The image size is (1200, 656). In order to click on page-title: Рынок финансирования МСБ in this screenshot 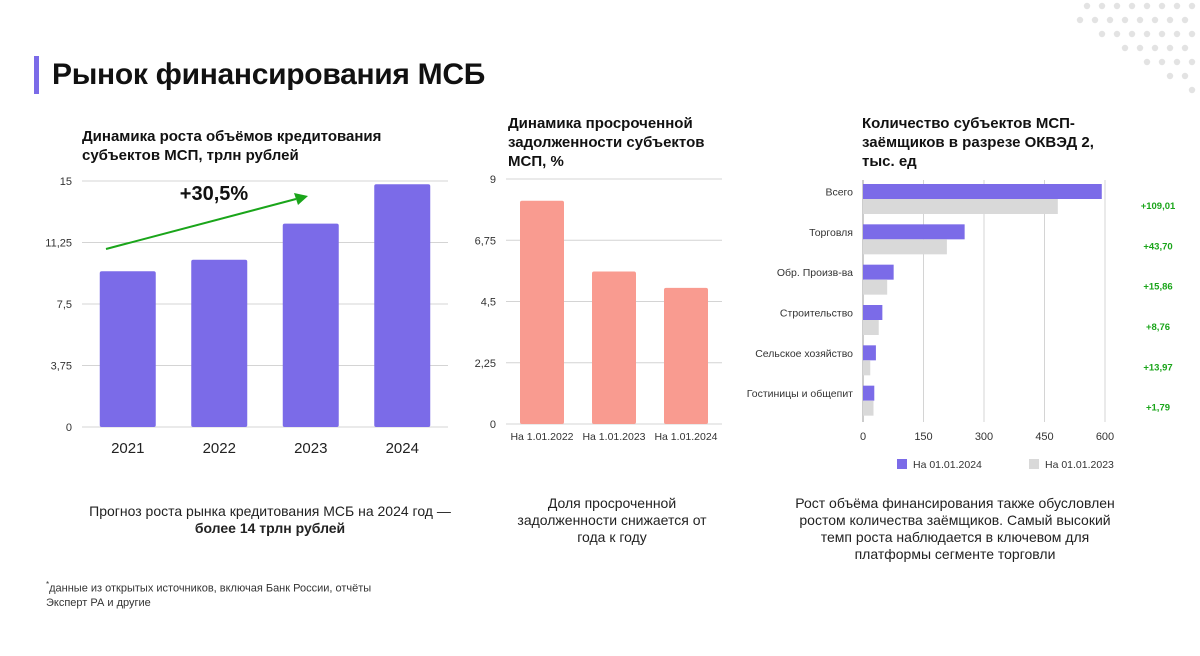, I will do `click(268, 74)`.